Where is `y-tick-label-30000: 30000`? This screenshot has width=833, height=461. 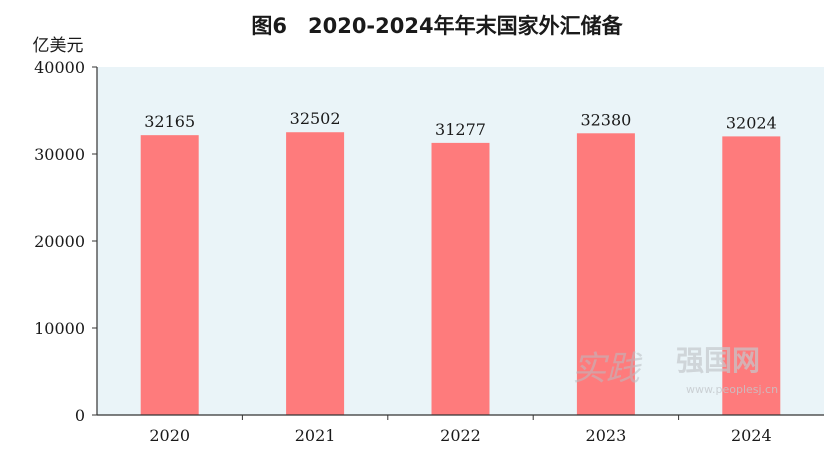 y-tick-label-30000: 30000 is located at coordinates (59, 154).